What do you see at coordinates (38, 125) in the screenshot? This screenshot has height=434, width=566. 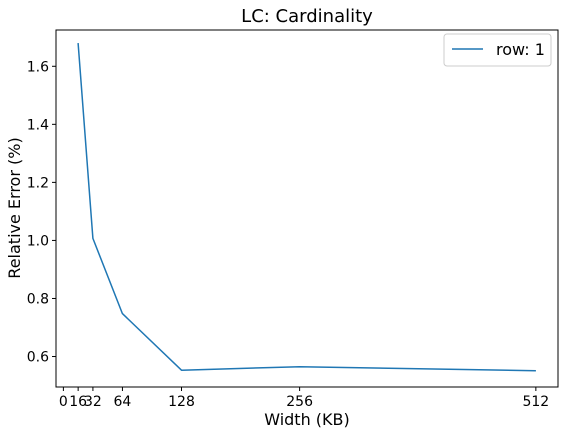 I see `y-tick-label: 1.4` at bounding box center [38, 125].